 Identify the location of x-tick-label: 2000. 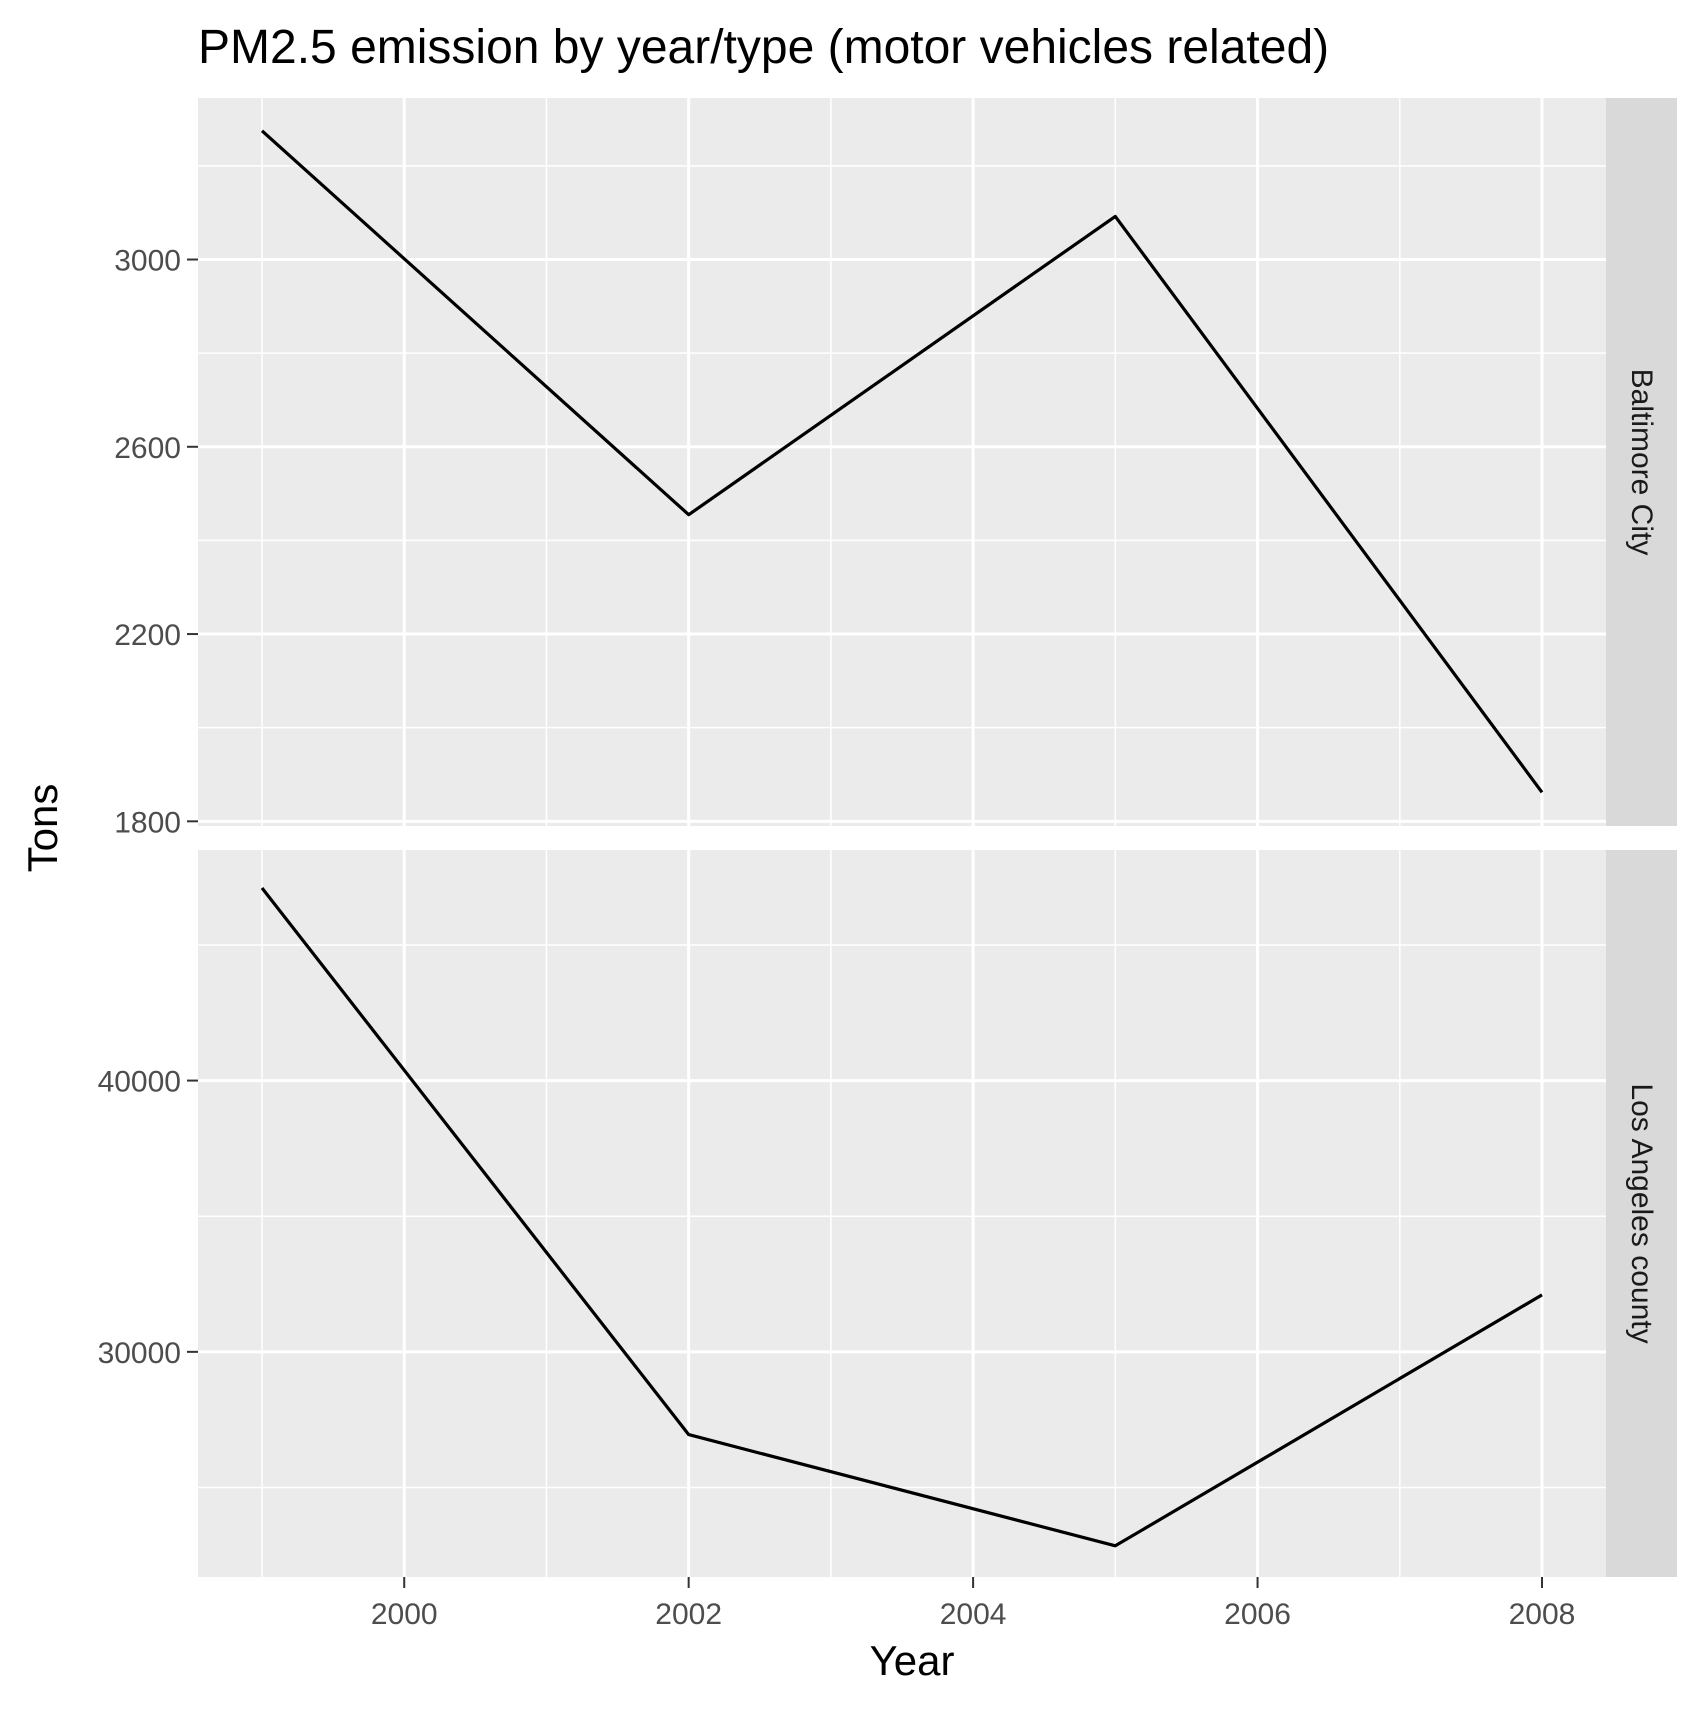
(404, 1614).